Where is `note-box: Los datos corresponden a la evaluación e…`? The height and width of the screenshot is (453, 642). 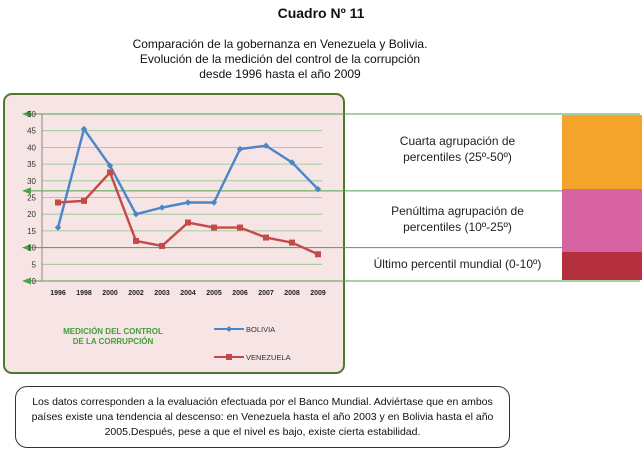
note-box: Los datos corresponden a la evaluación e… is located at coordinates (262, 417).